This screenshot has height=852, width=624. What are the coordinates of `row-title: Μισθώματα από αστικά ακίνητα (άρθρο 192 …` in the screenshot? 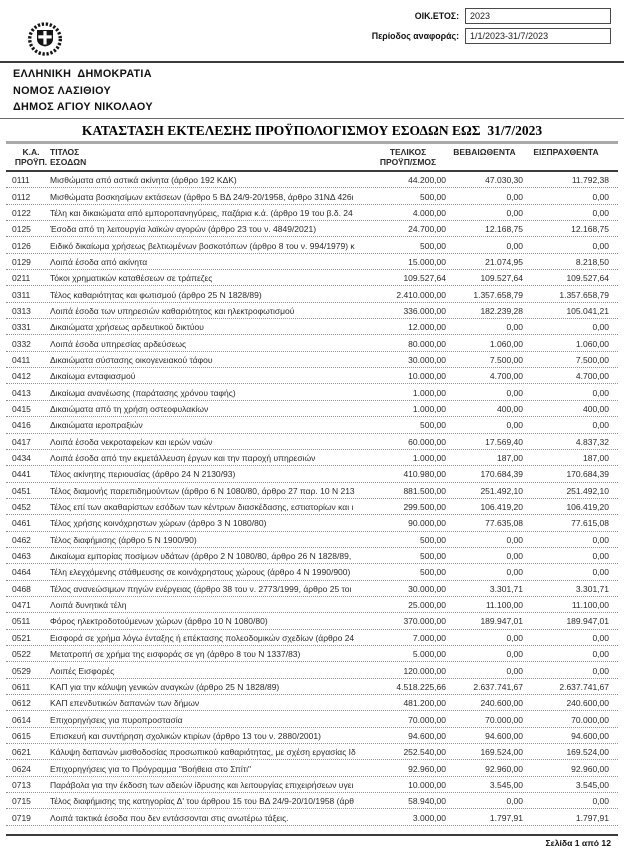 It's located at (143, 180).